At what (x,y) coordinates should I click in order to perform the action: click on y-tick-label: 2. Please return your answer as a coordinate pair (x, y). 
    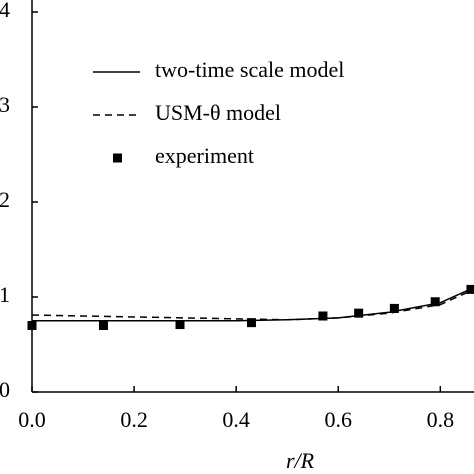
    Looking at the image, I should click on (5, 199).